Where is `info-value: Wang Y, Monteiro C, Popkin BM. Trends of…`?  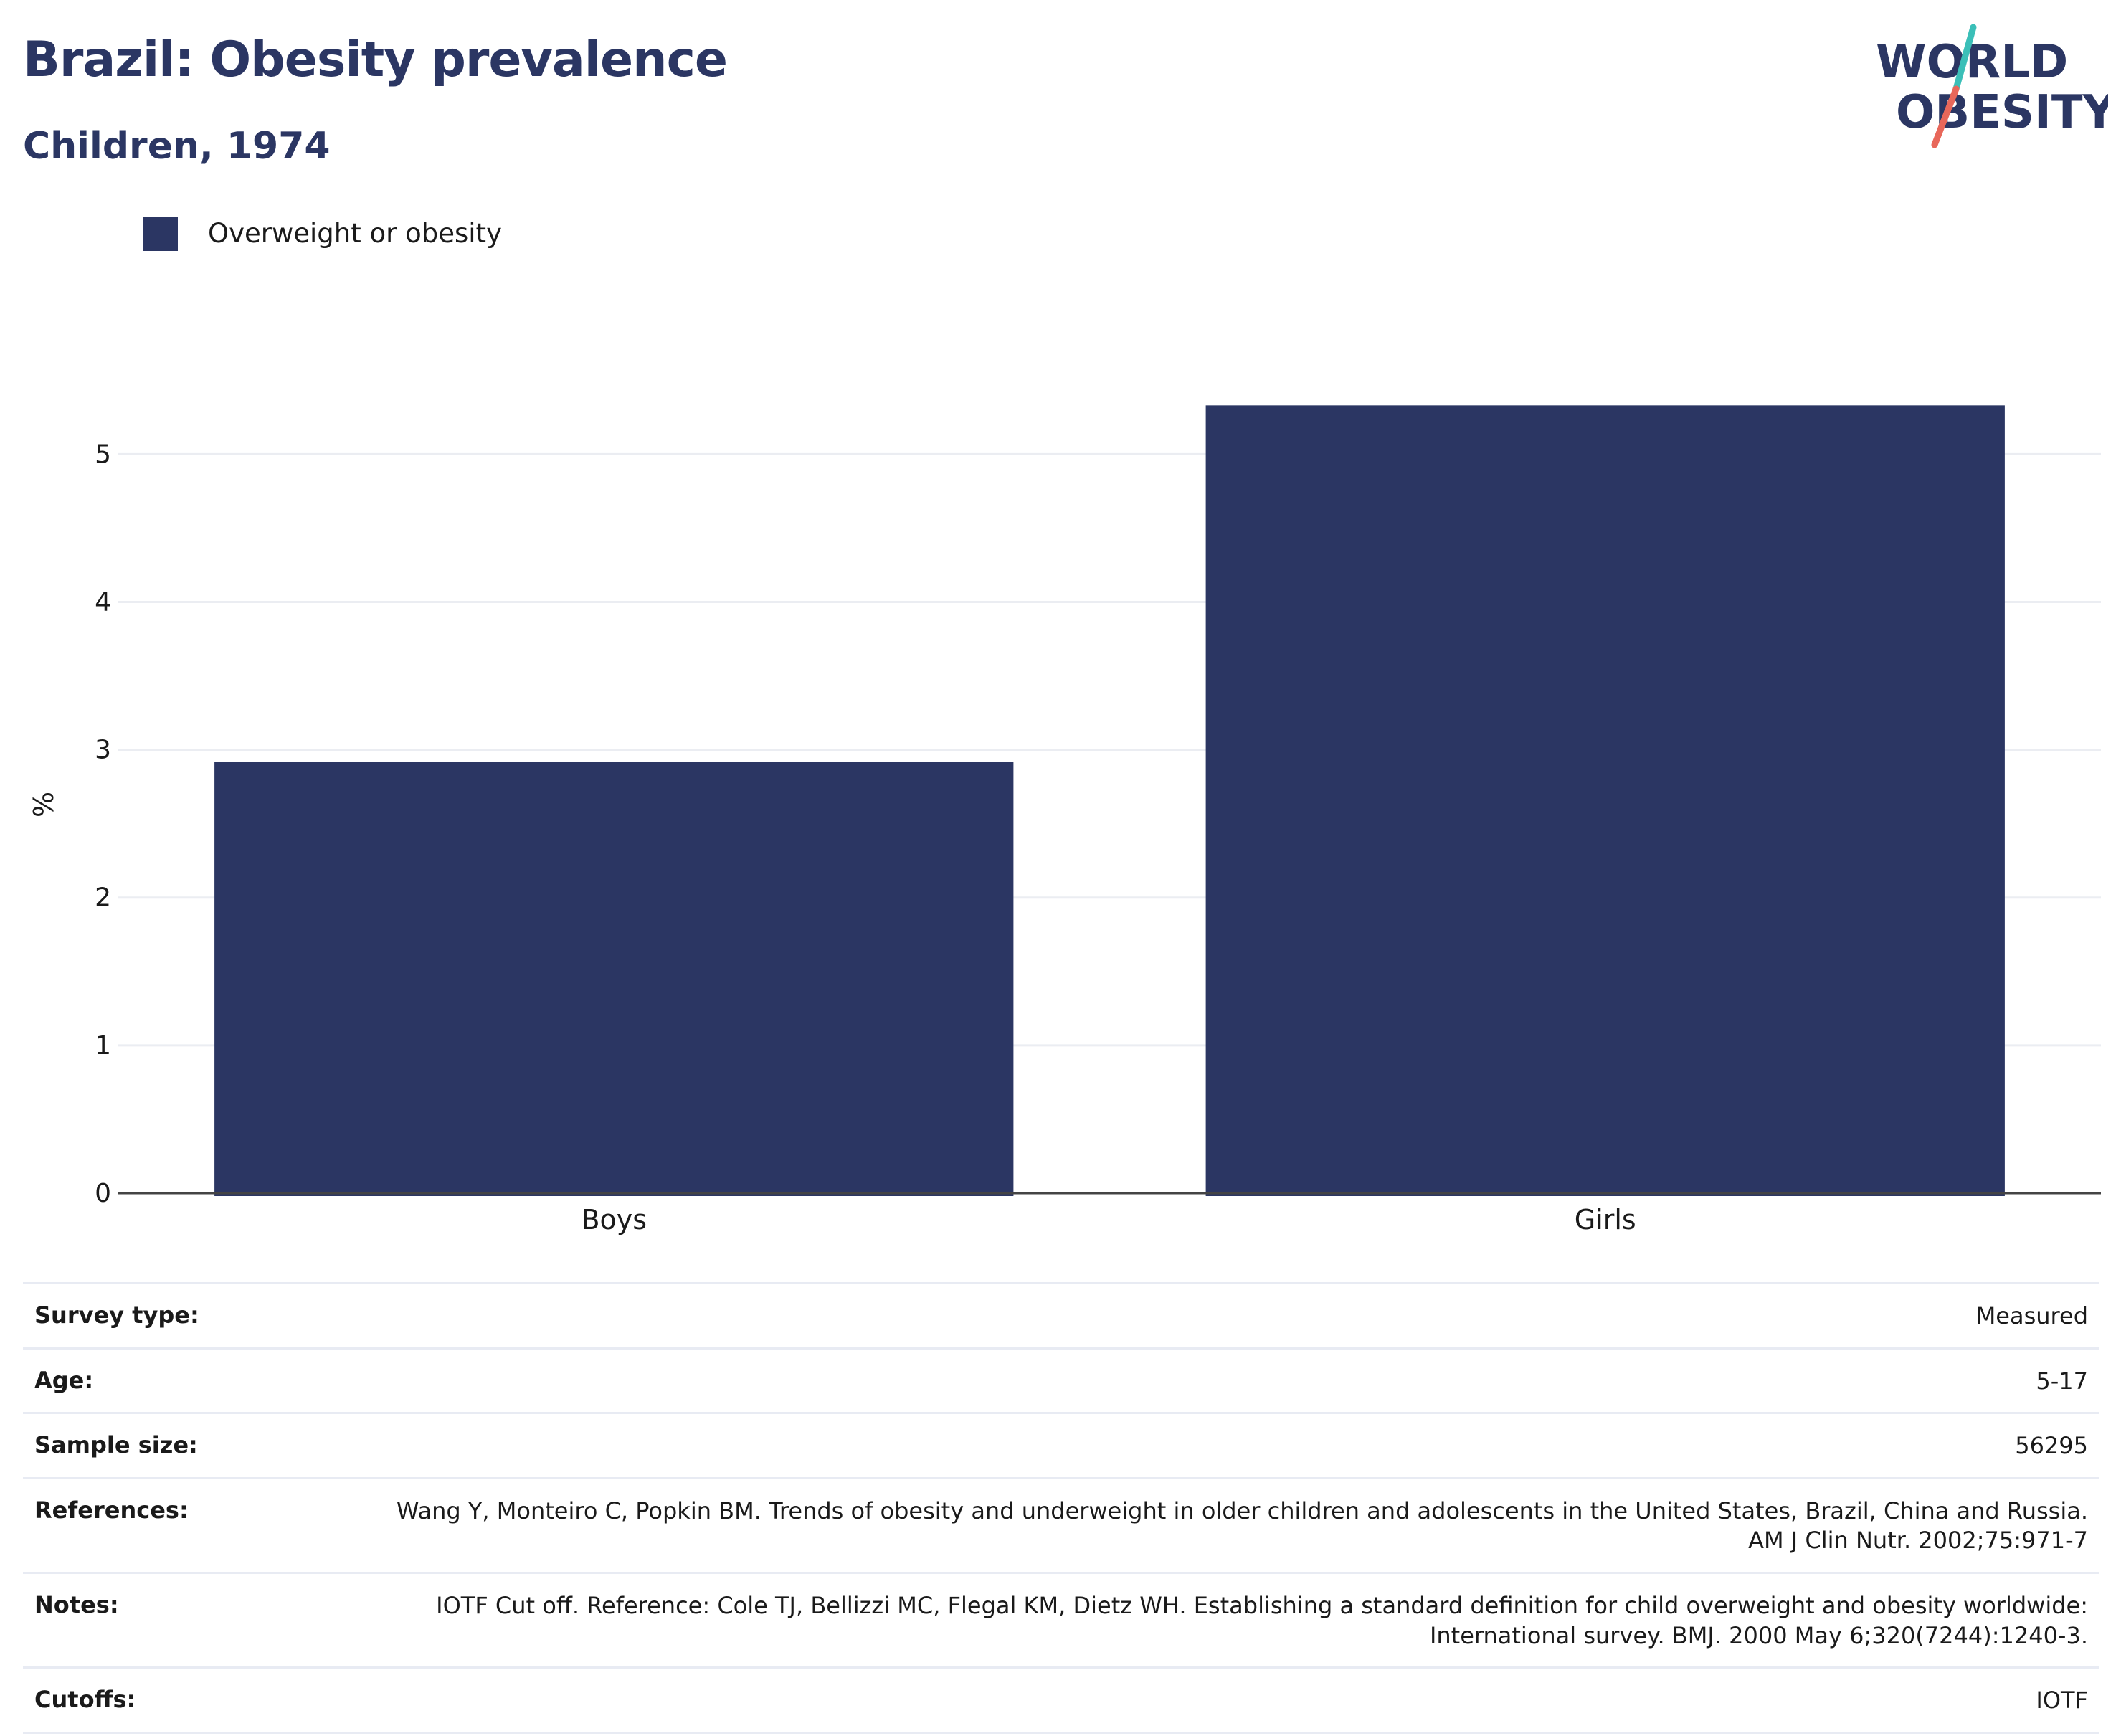 info-value: Wang Y, Monteiro C, Popkin BM. Trends of… is located at coordinates (1242, 1526).